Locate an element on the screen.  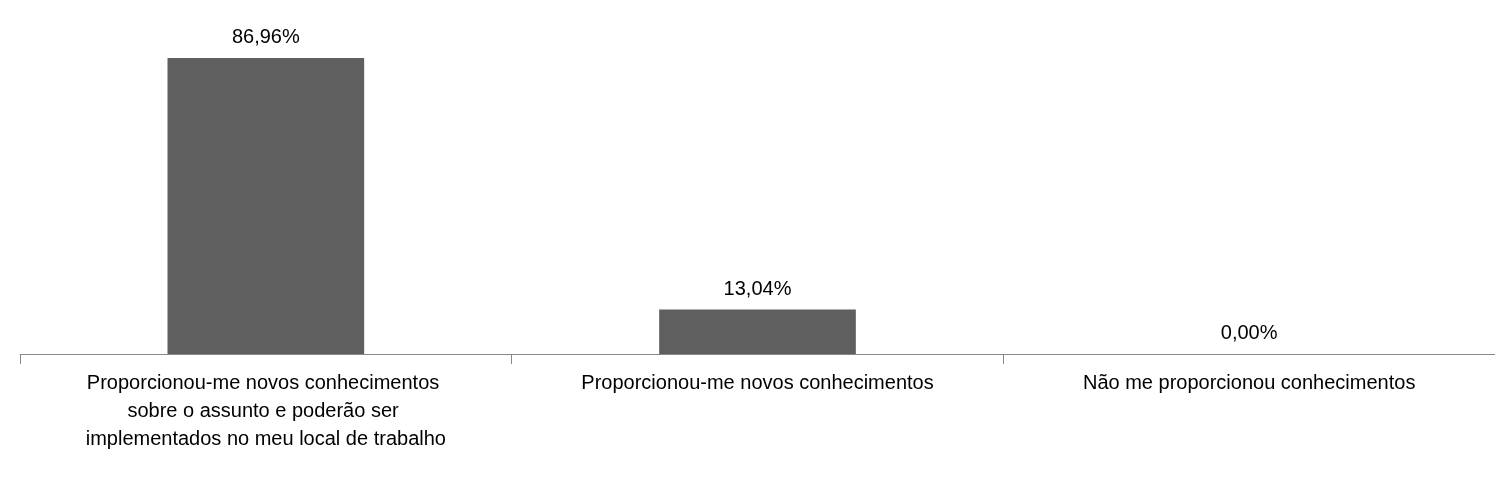
x-tick-label: Não me proporcionou conhecimentos is located at coordinates (1249, 382).